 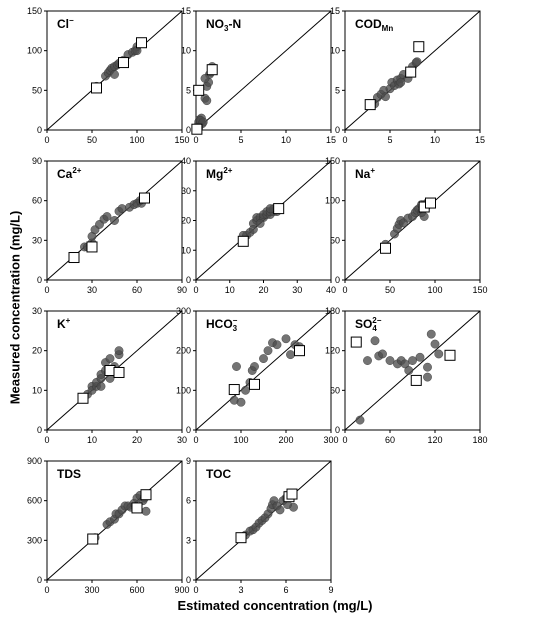 I want to click on x-tick-label: 3, so click(x=240, y=590).